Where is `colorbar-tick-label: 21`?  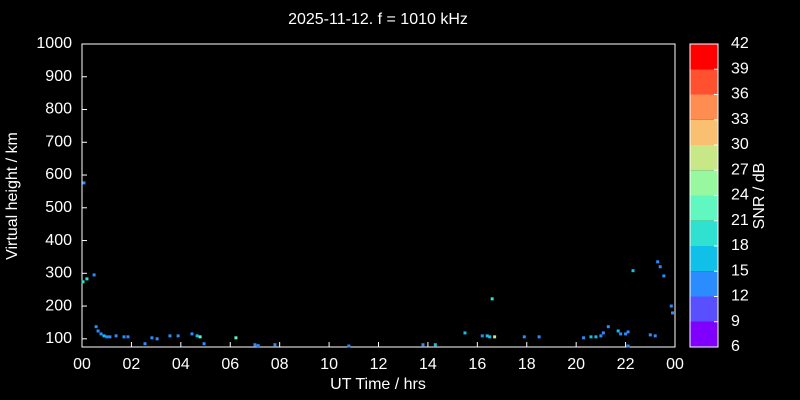
colorbar-tick-label: 21 is located at coordinates (740, 220).